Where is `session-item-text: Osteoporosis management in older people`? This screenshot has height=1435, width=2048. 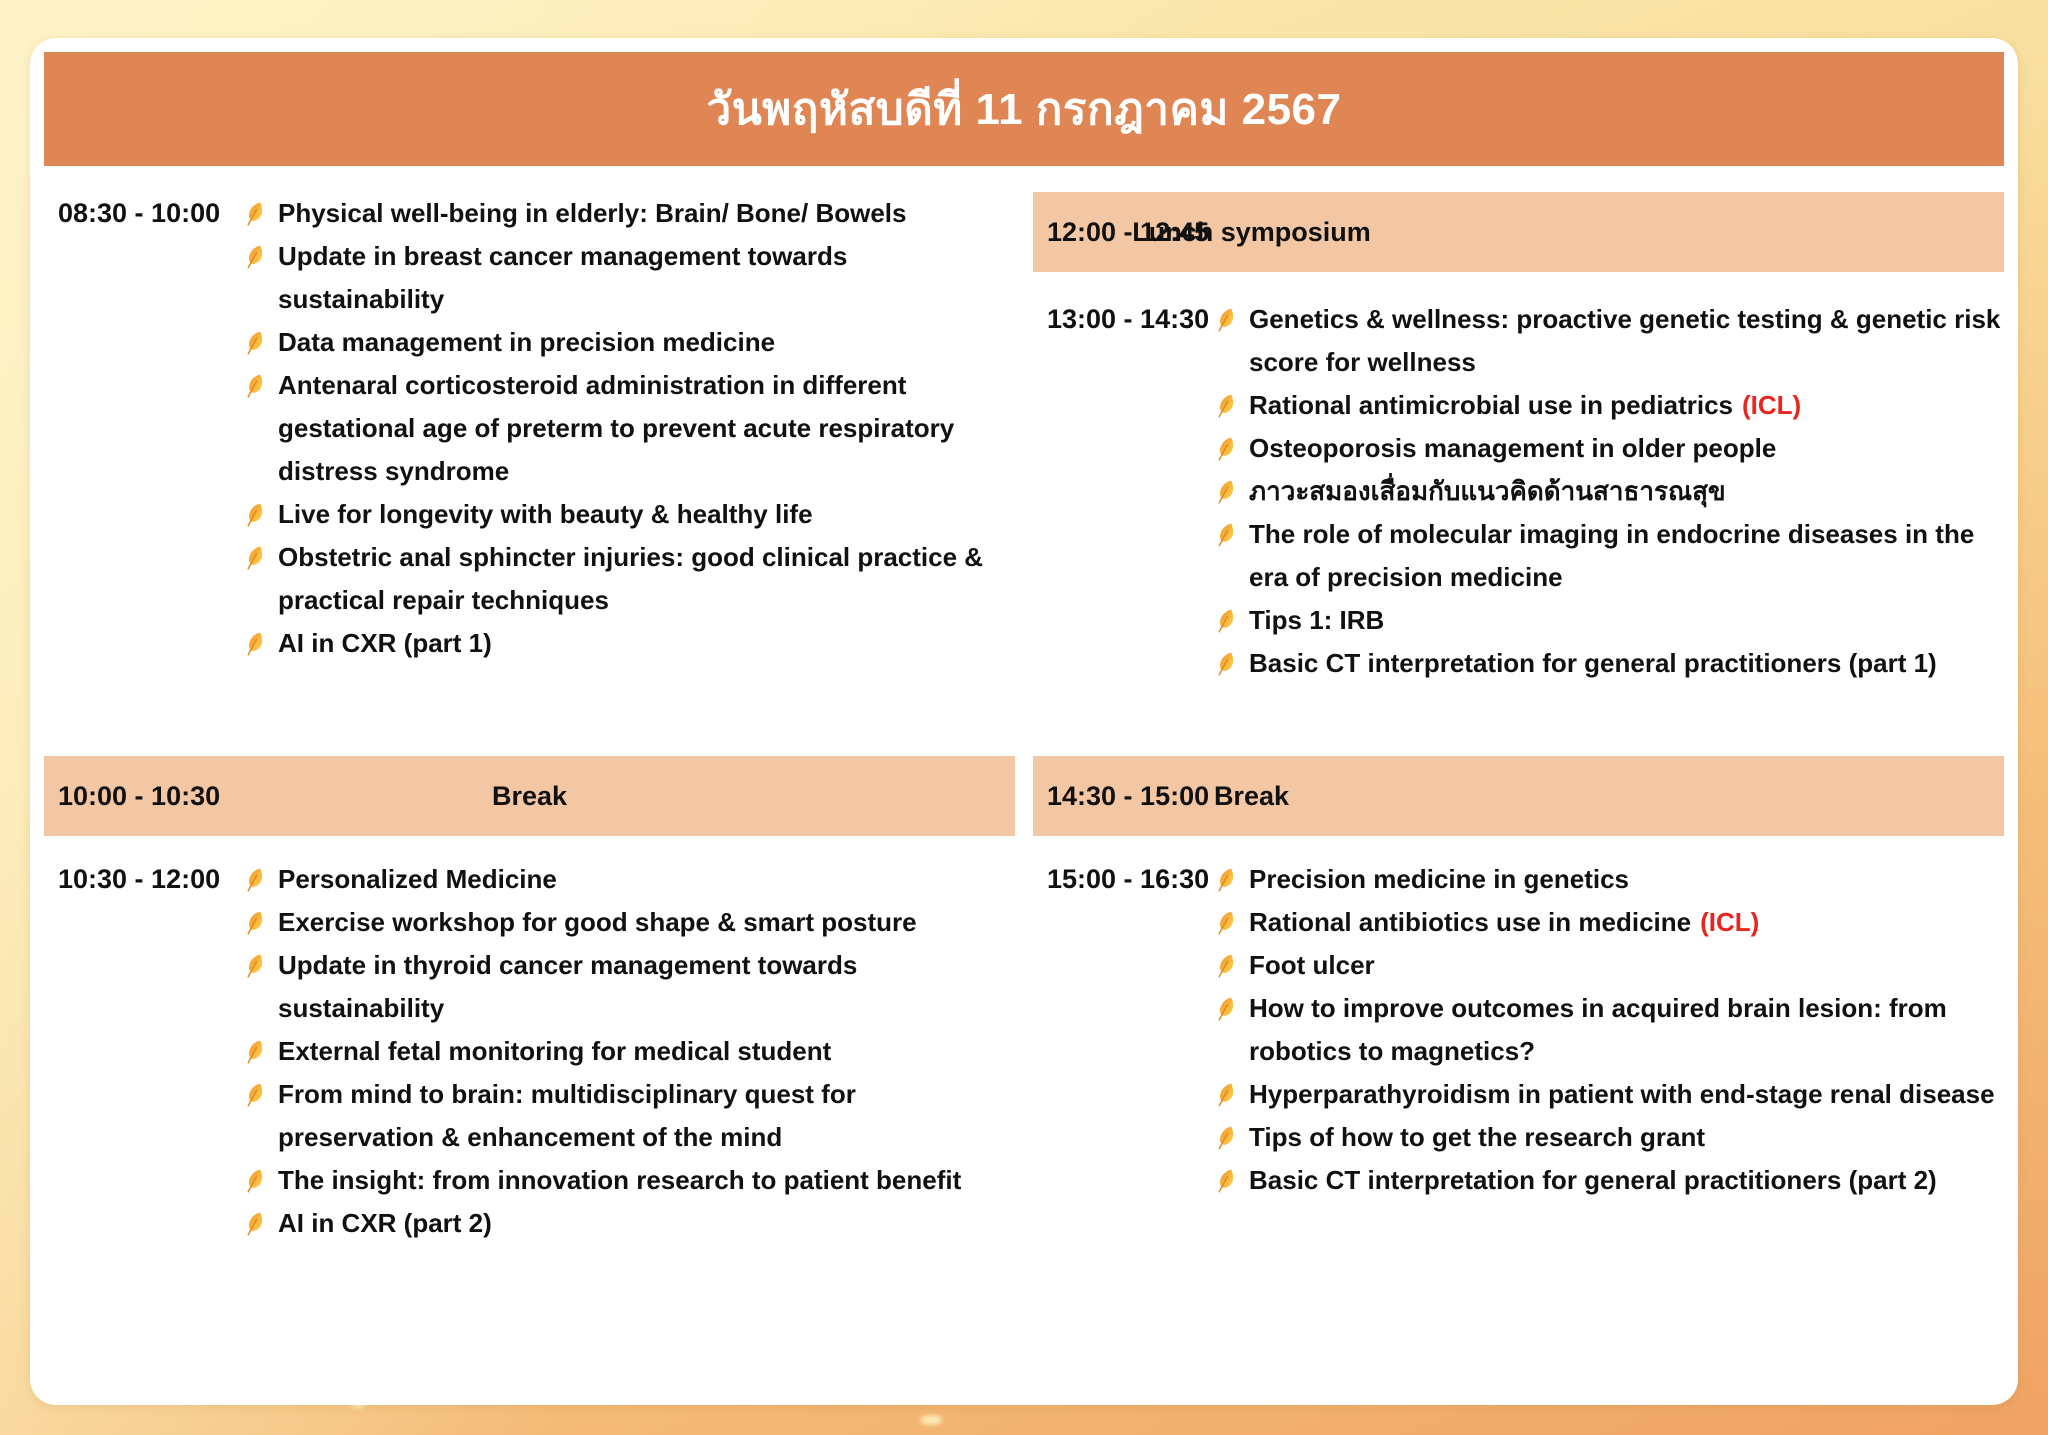
session-item-text: Osteoporosis management in older people is located at coordinates (1513, 448).